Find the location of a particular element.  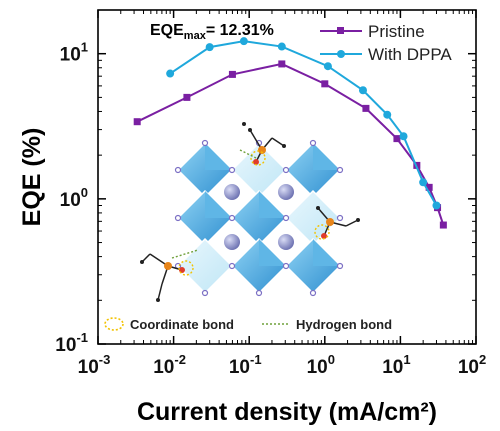

inset-legend: Coordinate bond Hydrogen bond is located at coordinates (248, 324).